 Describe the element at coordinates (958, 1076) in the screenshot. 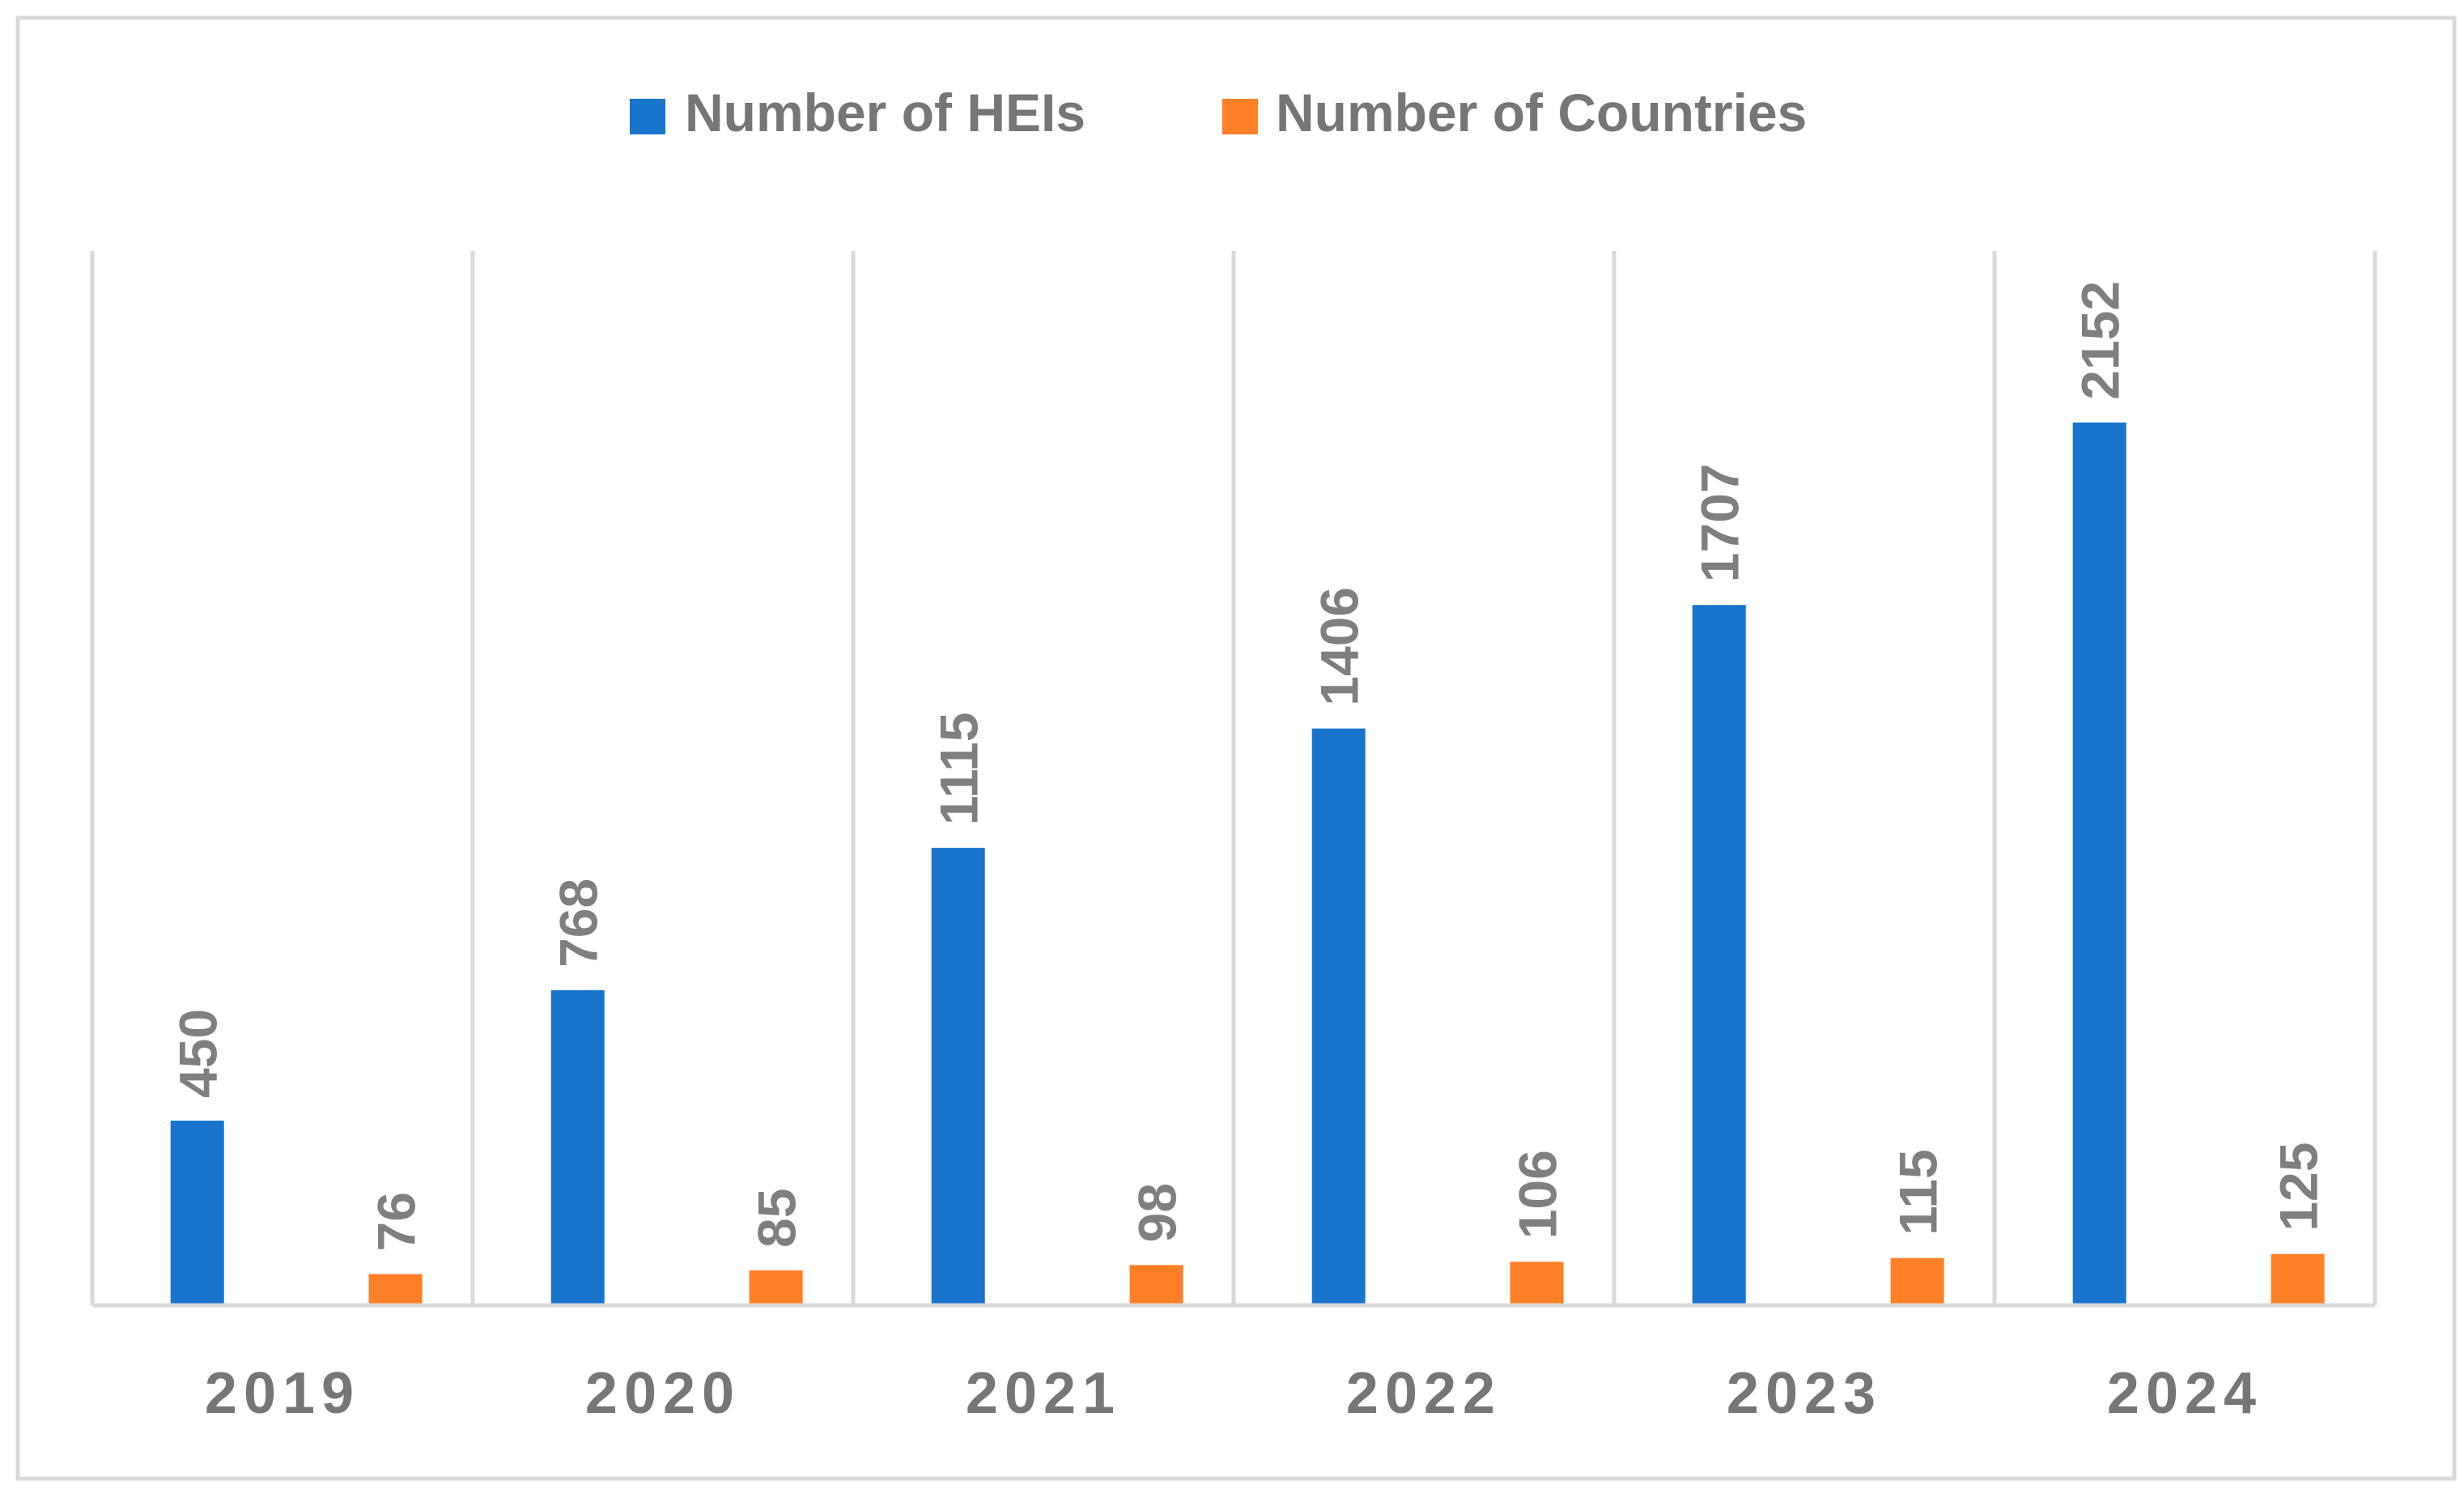

I see `bar-heis-2021` at that location.